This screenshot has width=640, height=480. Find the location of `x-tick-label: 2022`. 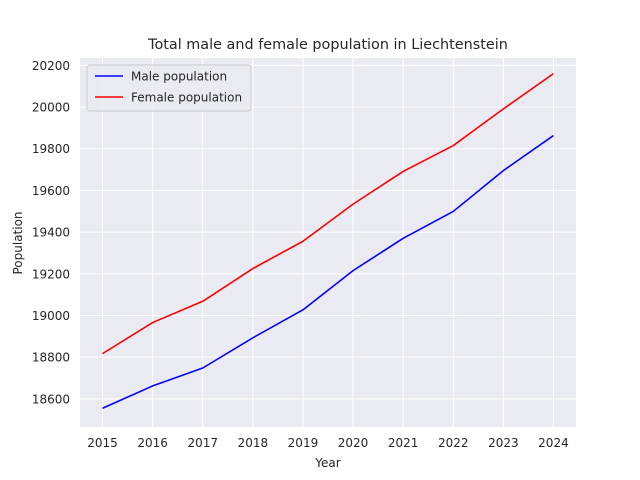

x-tick-label: 2022 is located at coordinates (453, 443).